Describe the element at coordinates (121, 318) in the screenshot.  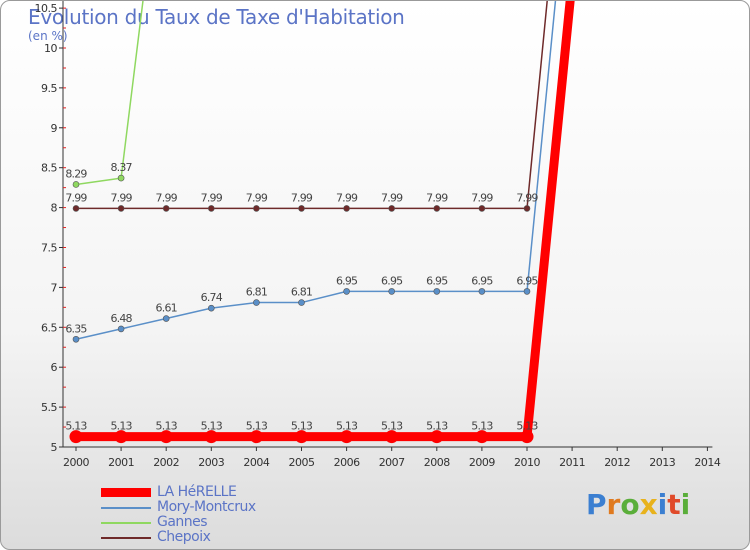
I see `data-label: 6.48` at that location.